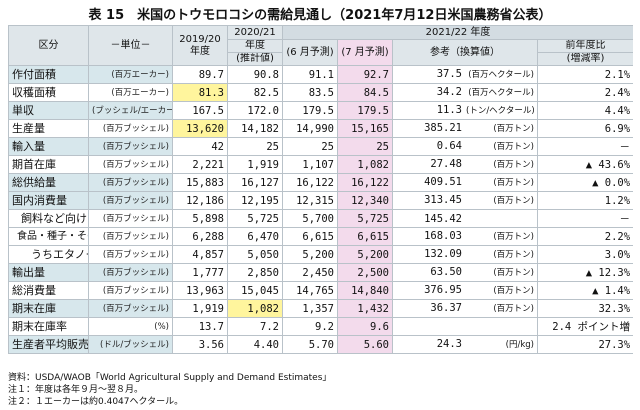 The width and height of the screenshot is (640, 410). I want to click on value-yoy: 6.9%, so click(584, 128).